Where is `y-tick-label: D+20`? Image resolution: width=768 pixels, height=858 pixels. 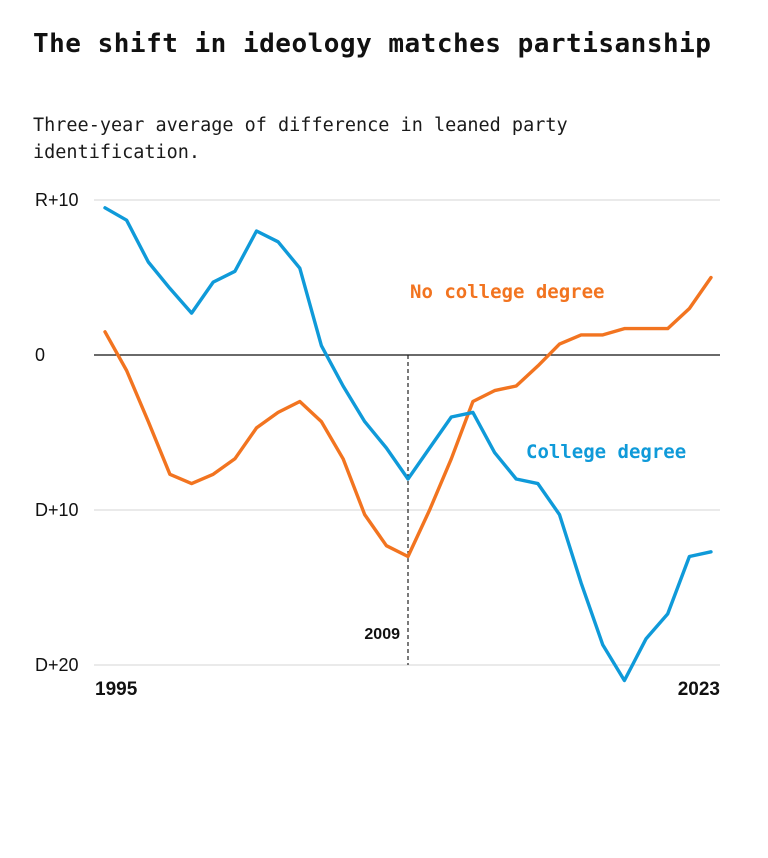 y-tick-label: D+20 is located at coordinates (57, 665).